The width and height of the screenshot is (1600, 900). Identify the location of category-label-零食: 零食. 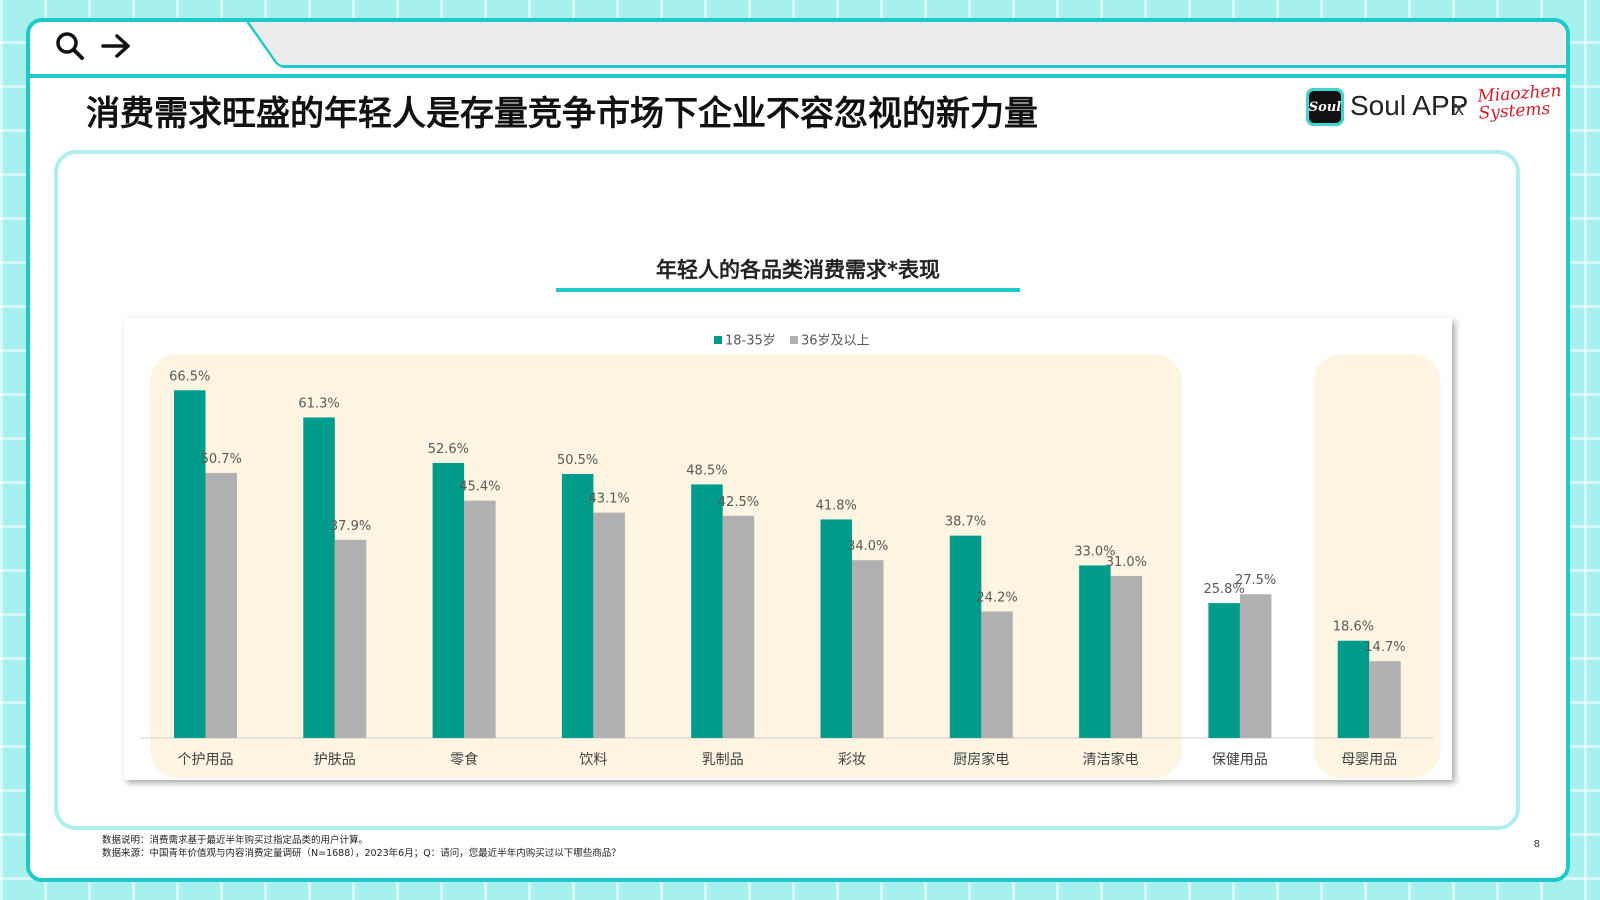
(464, 759).